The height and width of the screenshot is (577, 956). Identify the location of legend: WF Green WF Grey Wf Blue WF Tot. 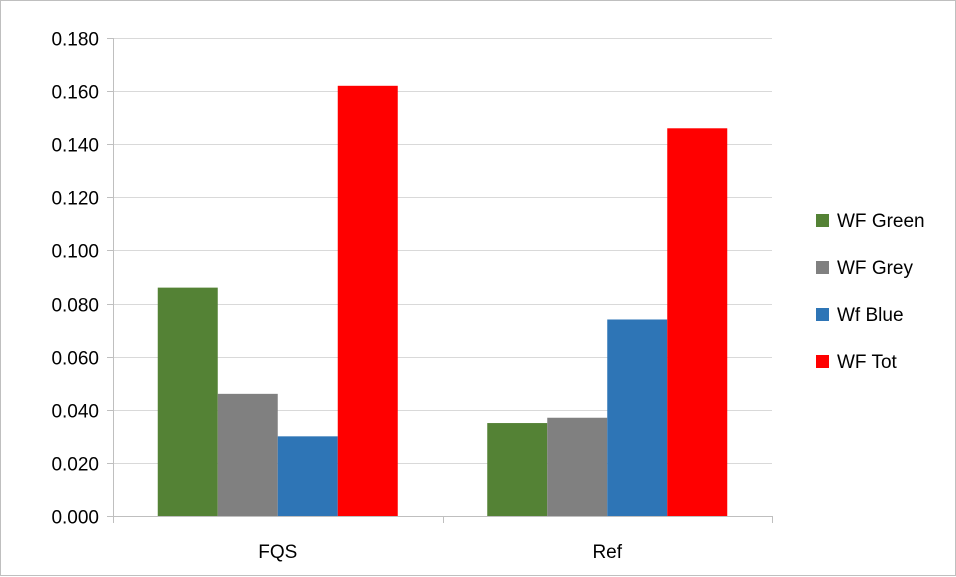
(870, 292).